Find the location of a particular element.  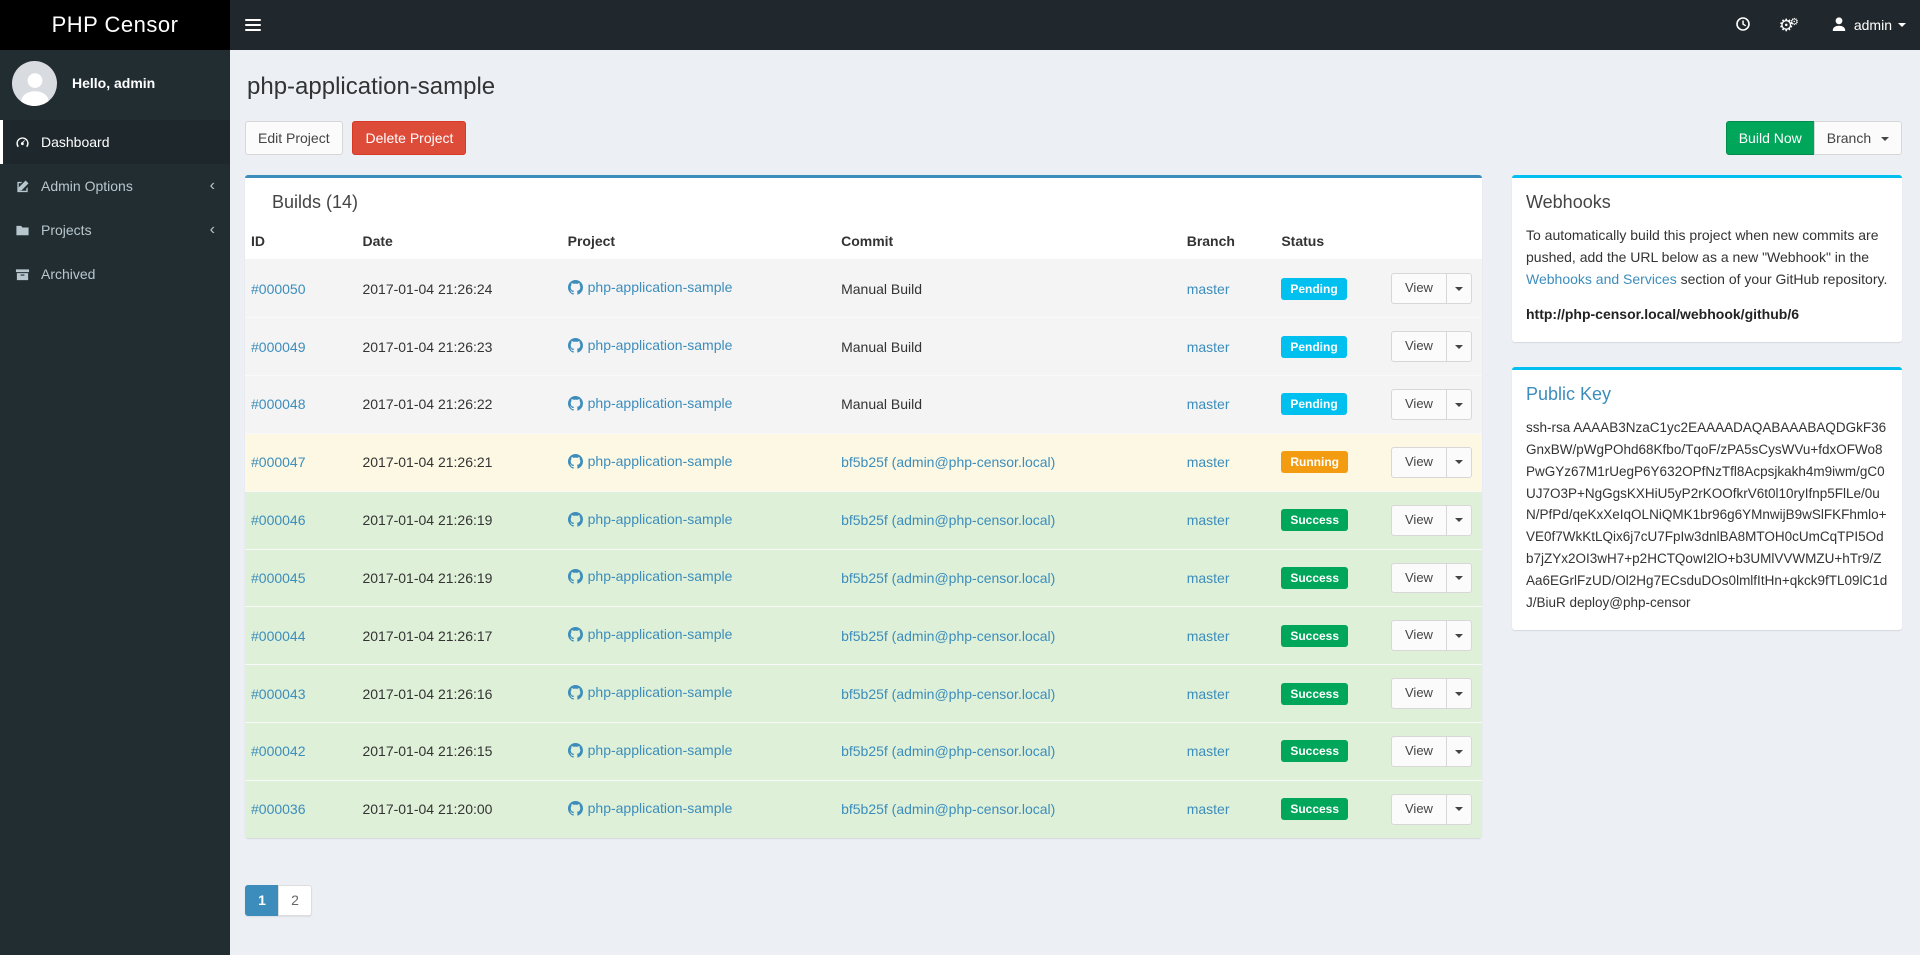

build-id-link: #000047 is located at coordinates (278, 462).